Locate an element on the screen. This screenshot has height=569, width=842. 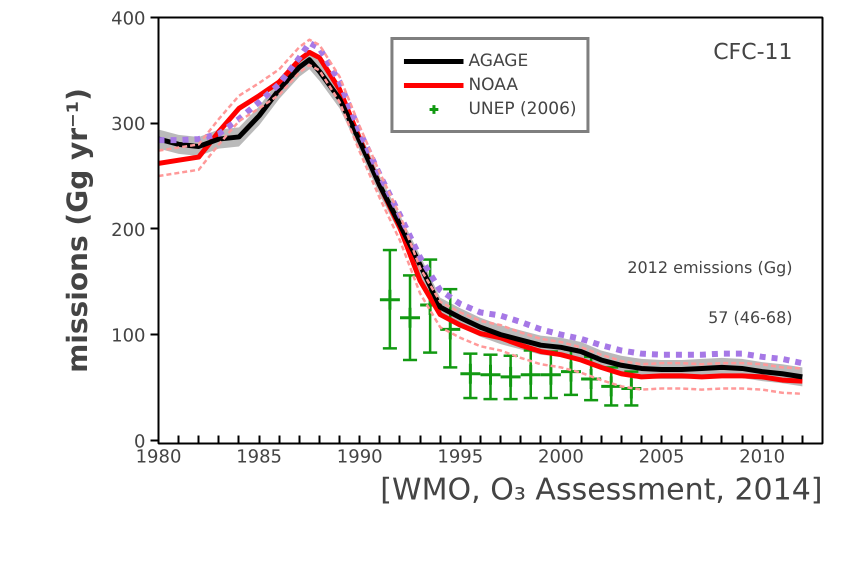
legend-label: NOAA is located at coordinates (493, 85).